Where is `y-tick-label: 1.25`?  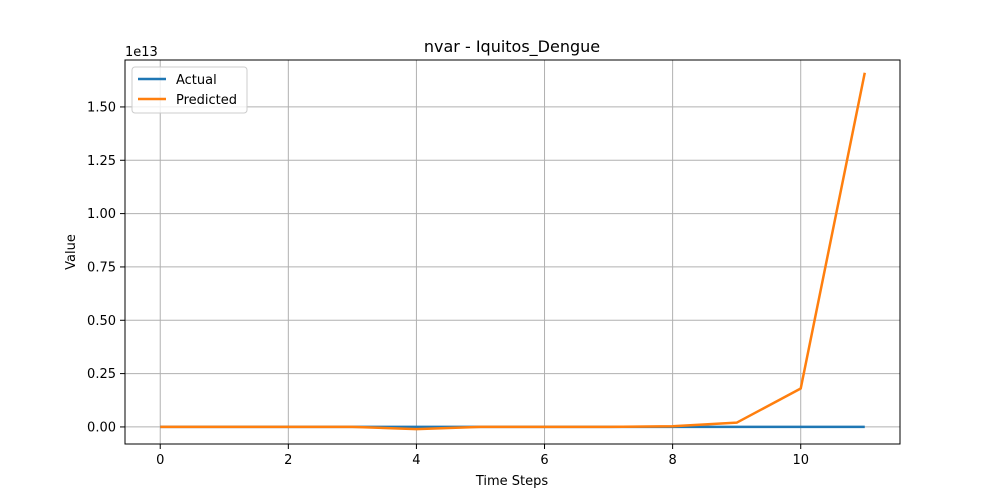 y-tick-label: 1.25 is located at coordinates (101, 161).